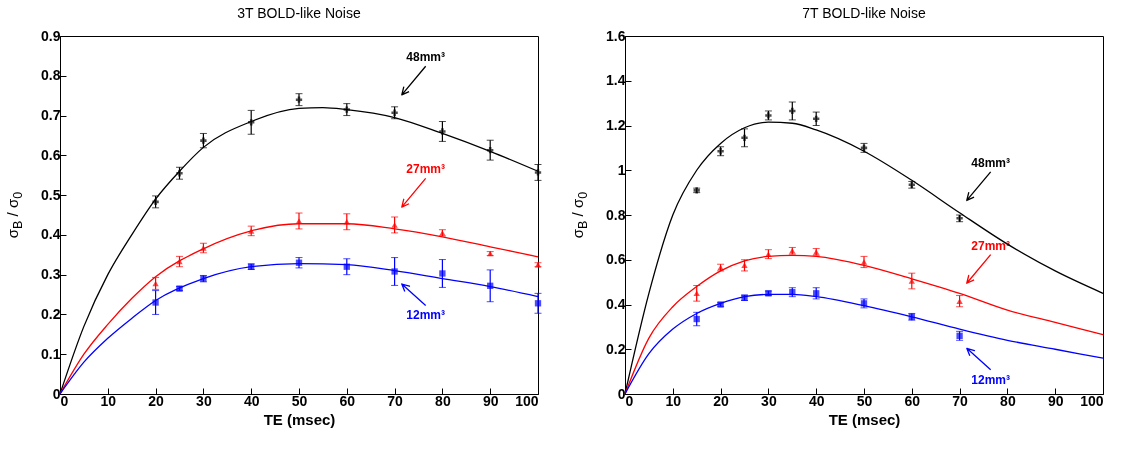 Image resolution: width=1130 pixels, height=463 pixels. What do you see at coordinates (51, 115) in the screenshot?
I see `y-tick-label: 0.7` at bounding box center [51, 115].